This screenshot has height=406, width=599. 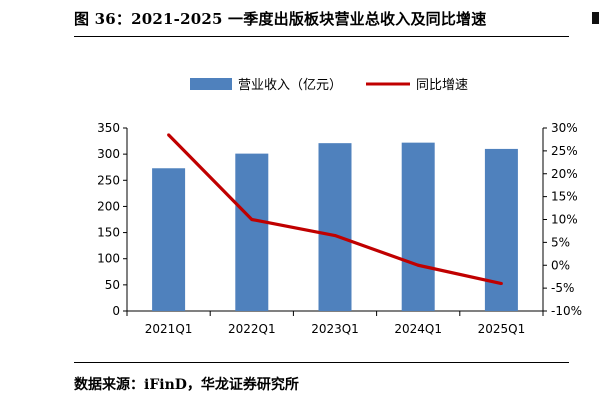 What do you see at coordinates (335, 329) in the screenshot?
I see `x-tick-label: 2023Q1` at bounding box center [335, 329].